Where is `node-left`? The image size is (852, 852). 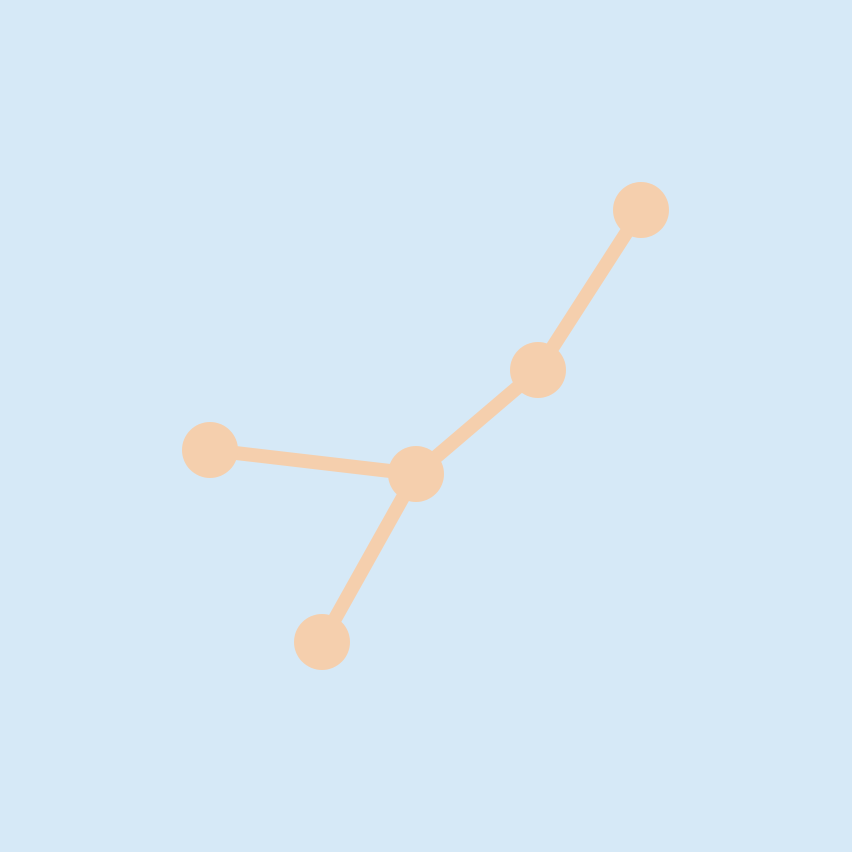 node-left is located at coordinates (210, 450).